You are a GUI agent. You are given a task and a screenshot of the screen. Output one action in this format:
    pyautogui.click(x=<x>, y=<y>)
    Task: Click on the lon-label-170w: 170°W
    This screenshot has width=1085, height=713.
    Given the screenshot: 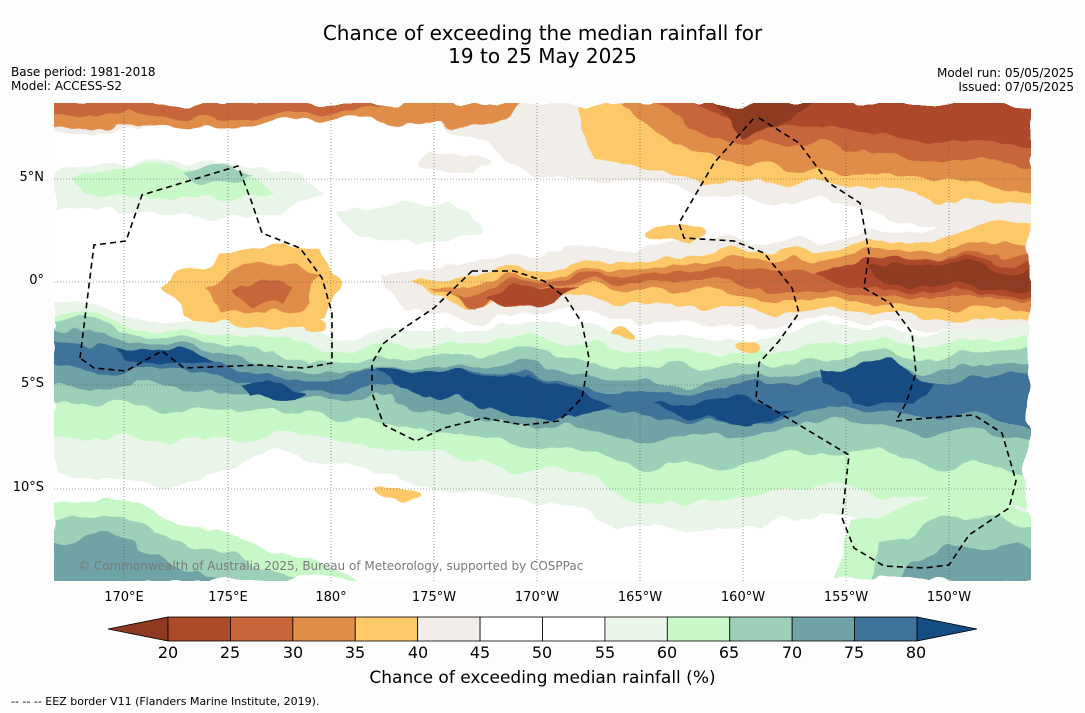 What is the action you would take?
    pyautogui.click(x=537, y=597)
    